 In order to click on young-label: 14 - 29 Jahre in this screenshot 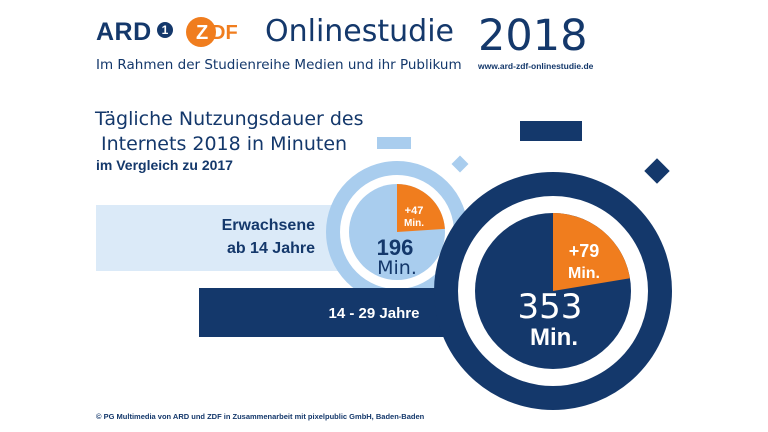, I will do `click(374, 313)`.